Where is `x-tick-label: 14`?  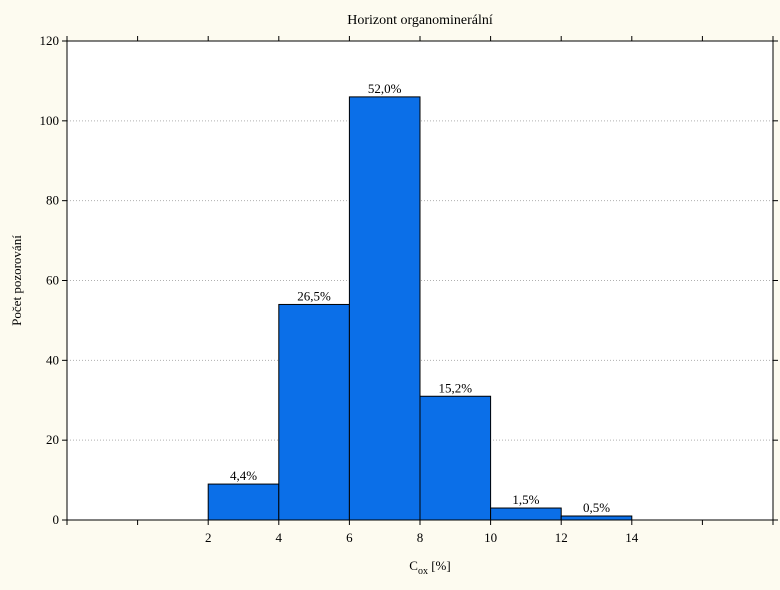 x-tick-label: 14 is located at coordinates (632, 537).